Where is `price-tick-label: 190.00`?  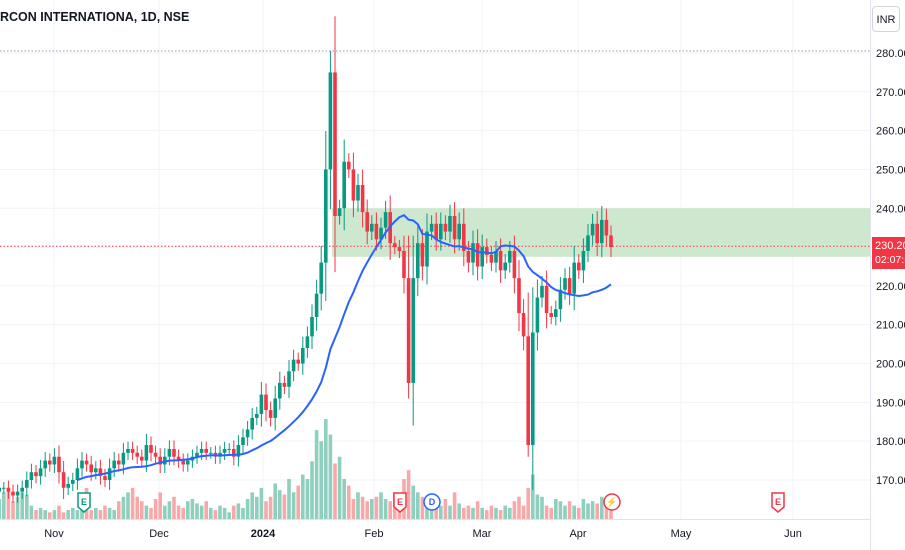
price-tick-label: 190.00 is located at coordinates (890, 403).